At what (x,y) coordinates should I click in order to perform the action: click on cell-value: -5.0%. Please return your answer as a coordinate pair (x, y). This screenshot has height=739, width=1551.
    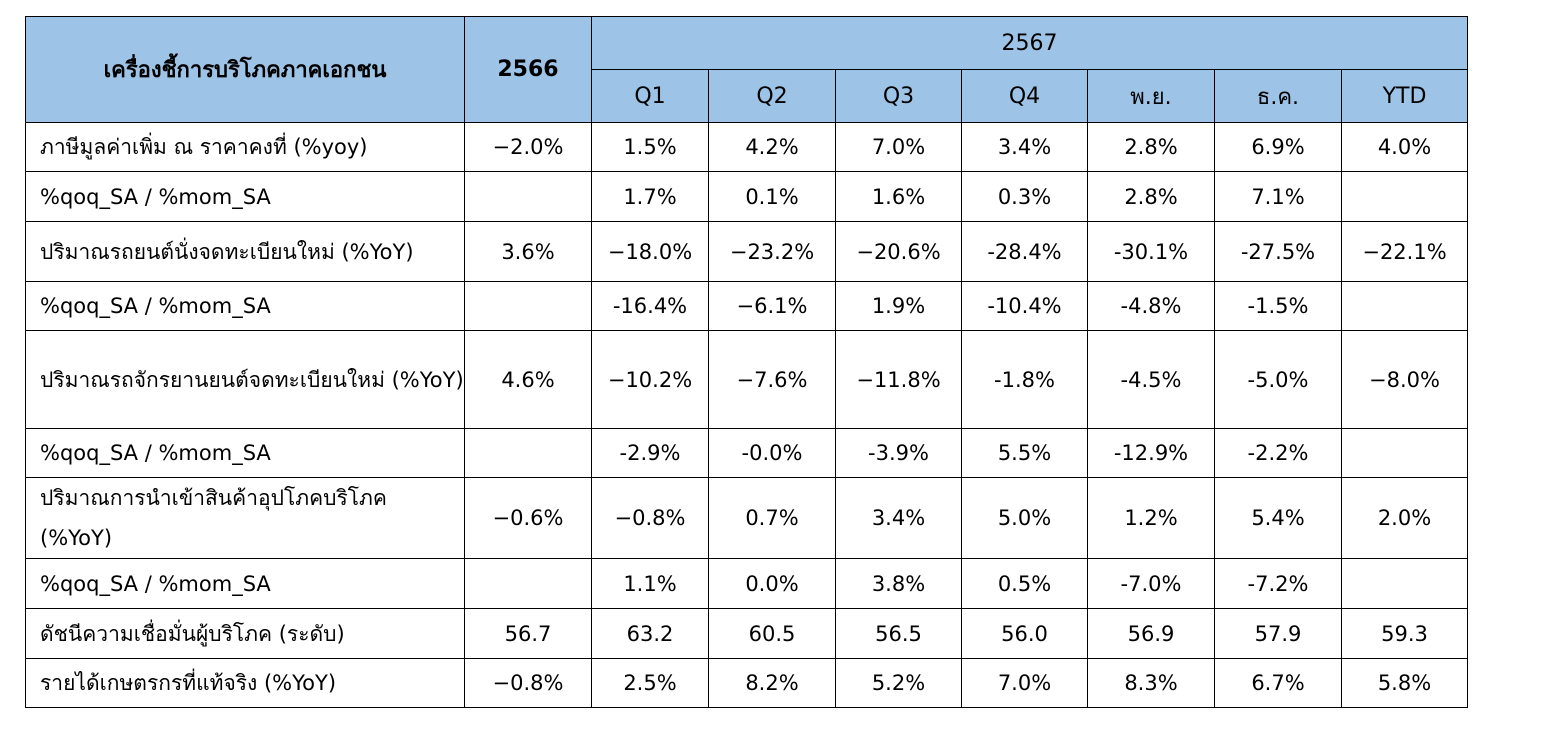
    Looking at the image, I should click on (1278, 379).